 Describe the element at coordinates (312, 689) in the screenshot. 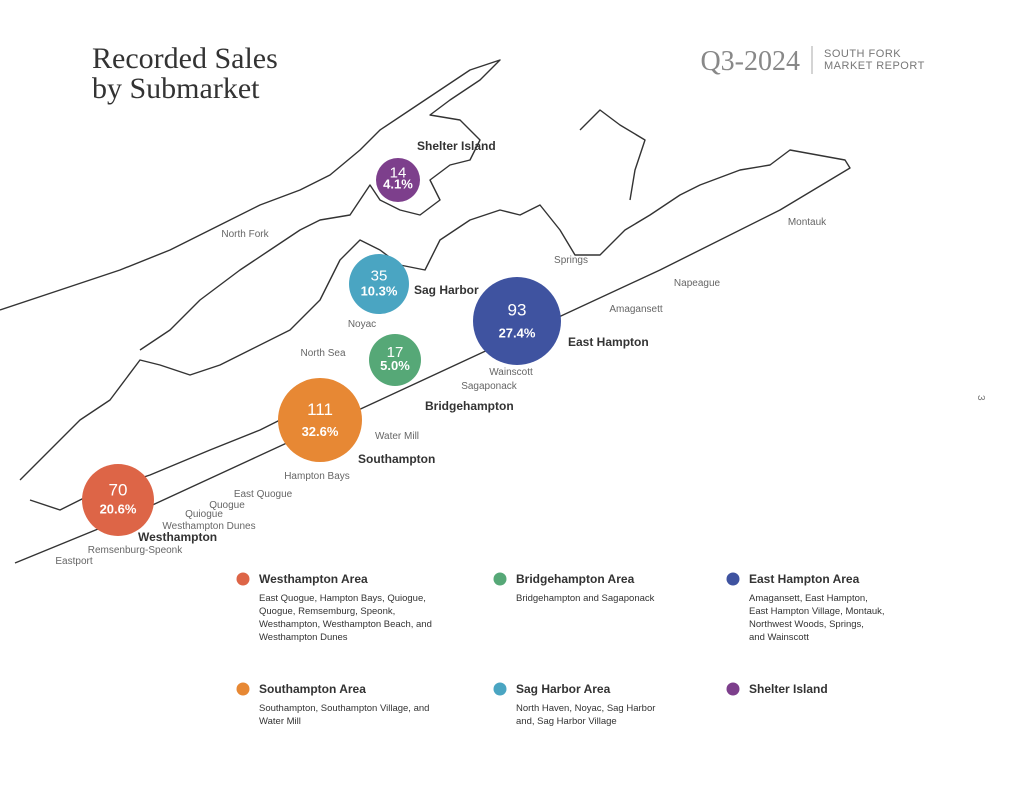

I see `legend-title: Southampton Area` at that location.